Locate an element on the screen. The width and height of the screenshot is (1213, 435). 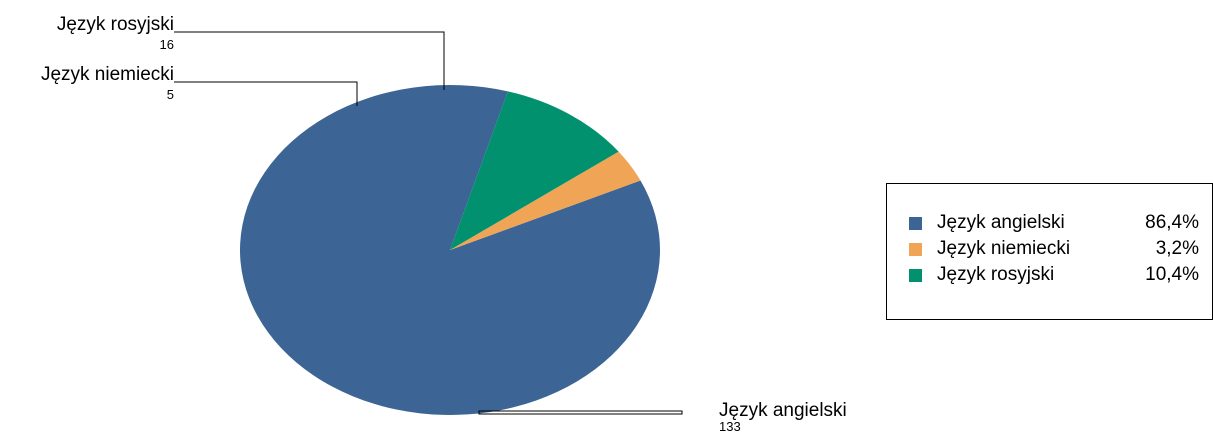
leader-line-rosyjski is located at coordinates (309, 60).